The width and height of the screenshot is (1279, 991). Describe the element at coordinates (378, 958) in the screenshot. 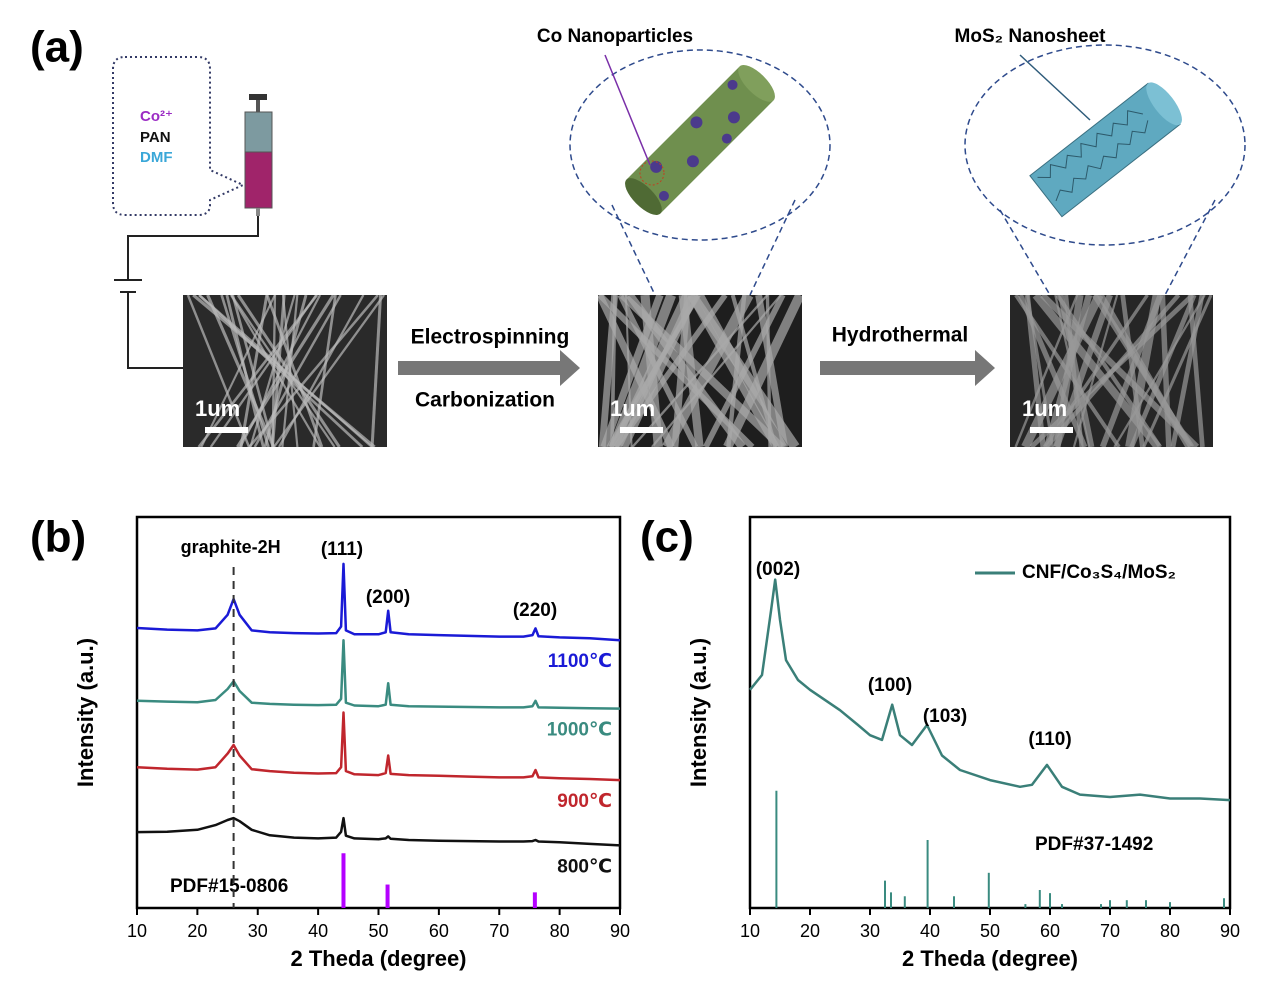

I see `x-axis-label: 2 Theda (degree)` at that location.